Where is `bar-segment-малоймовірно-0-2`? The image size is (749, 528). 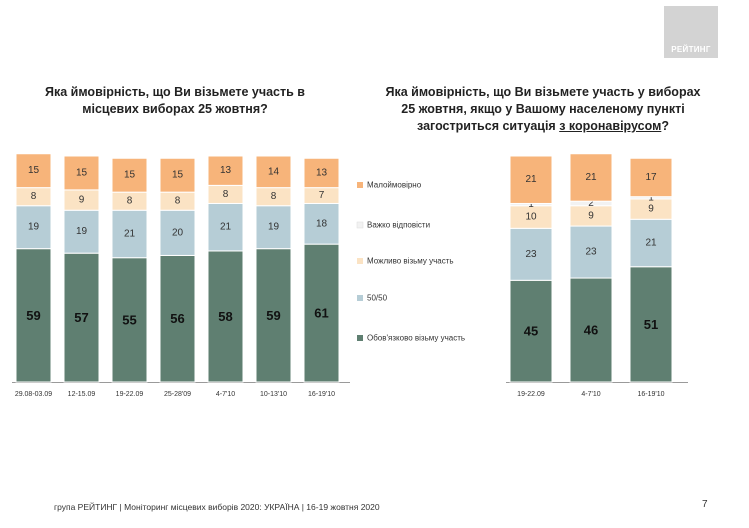 bar-segment-малоймовірно-0-2 is located at coordinates (129, 175).